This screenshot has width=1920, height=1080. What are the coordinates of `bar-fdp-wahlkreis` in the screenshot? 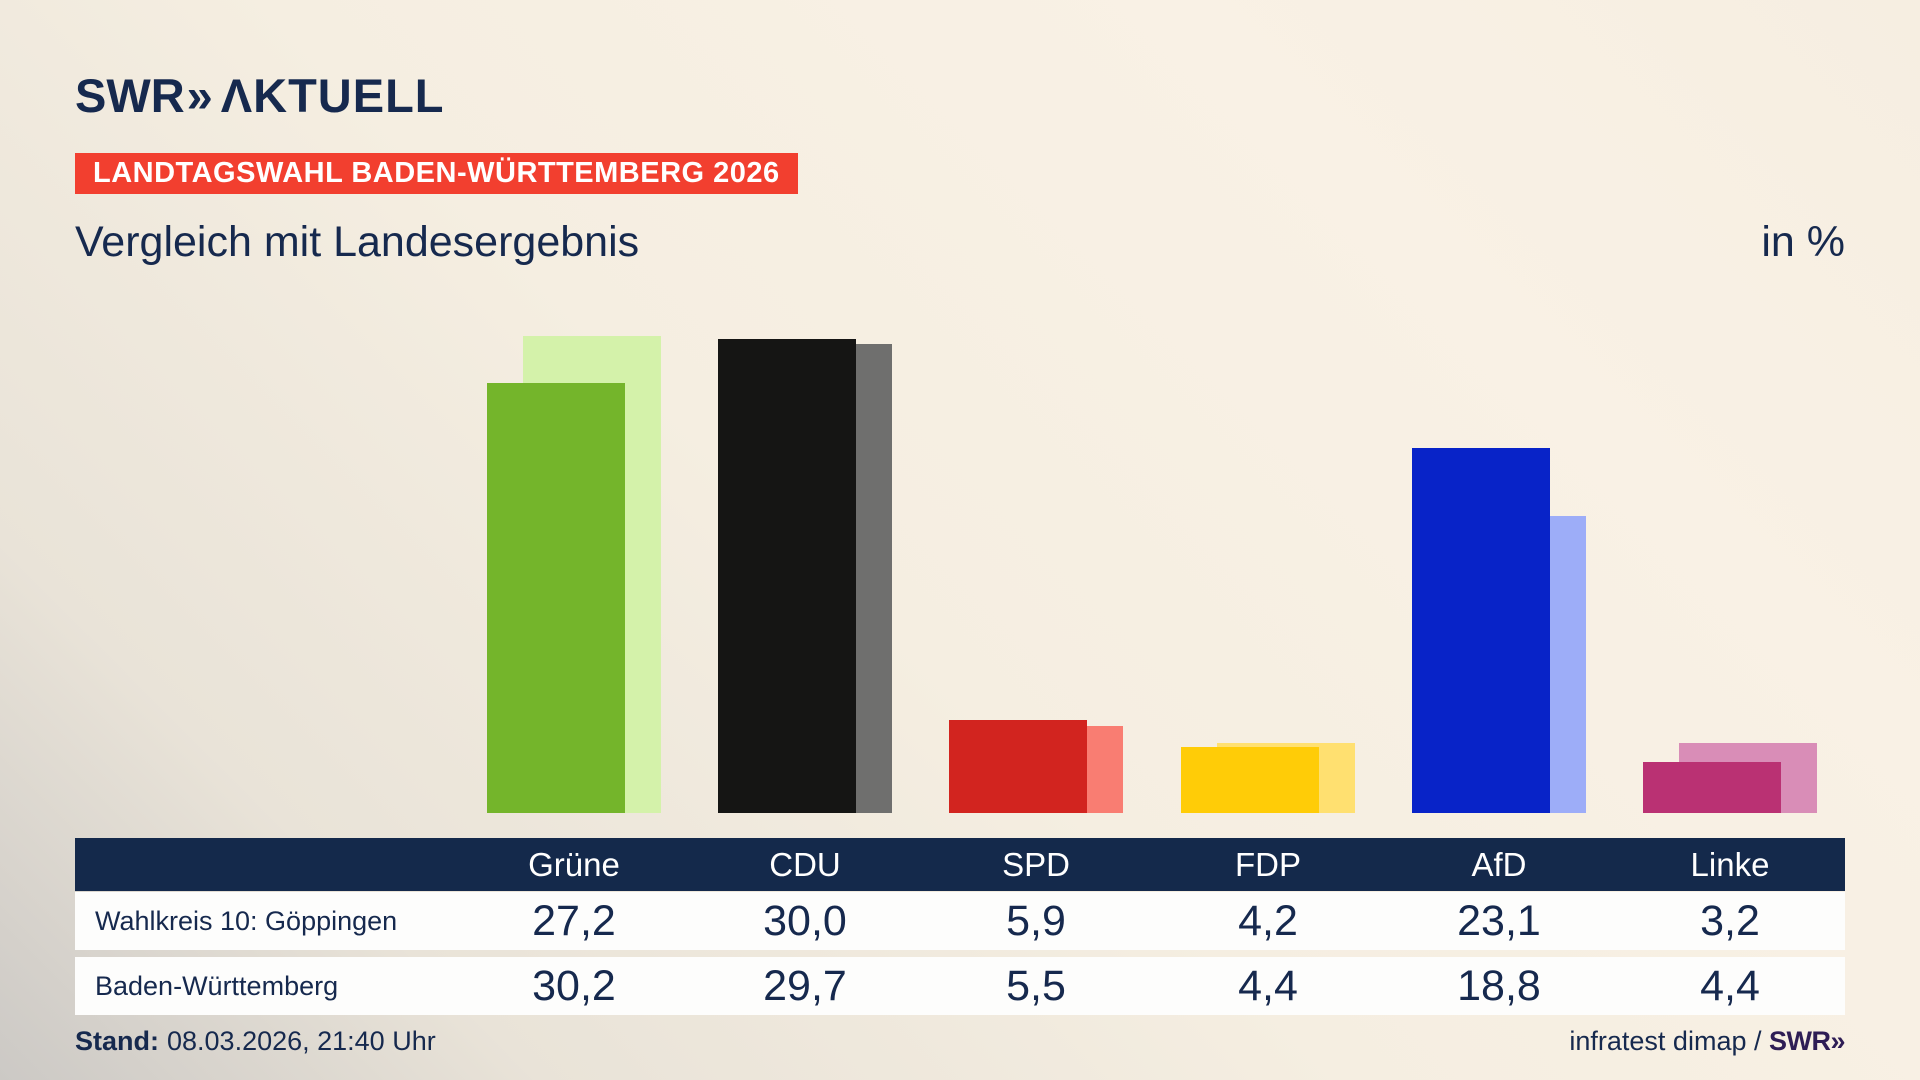 It's located at (1249, 780).